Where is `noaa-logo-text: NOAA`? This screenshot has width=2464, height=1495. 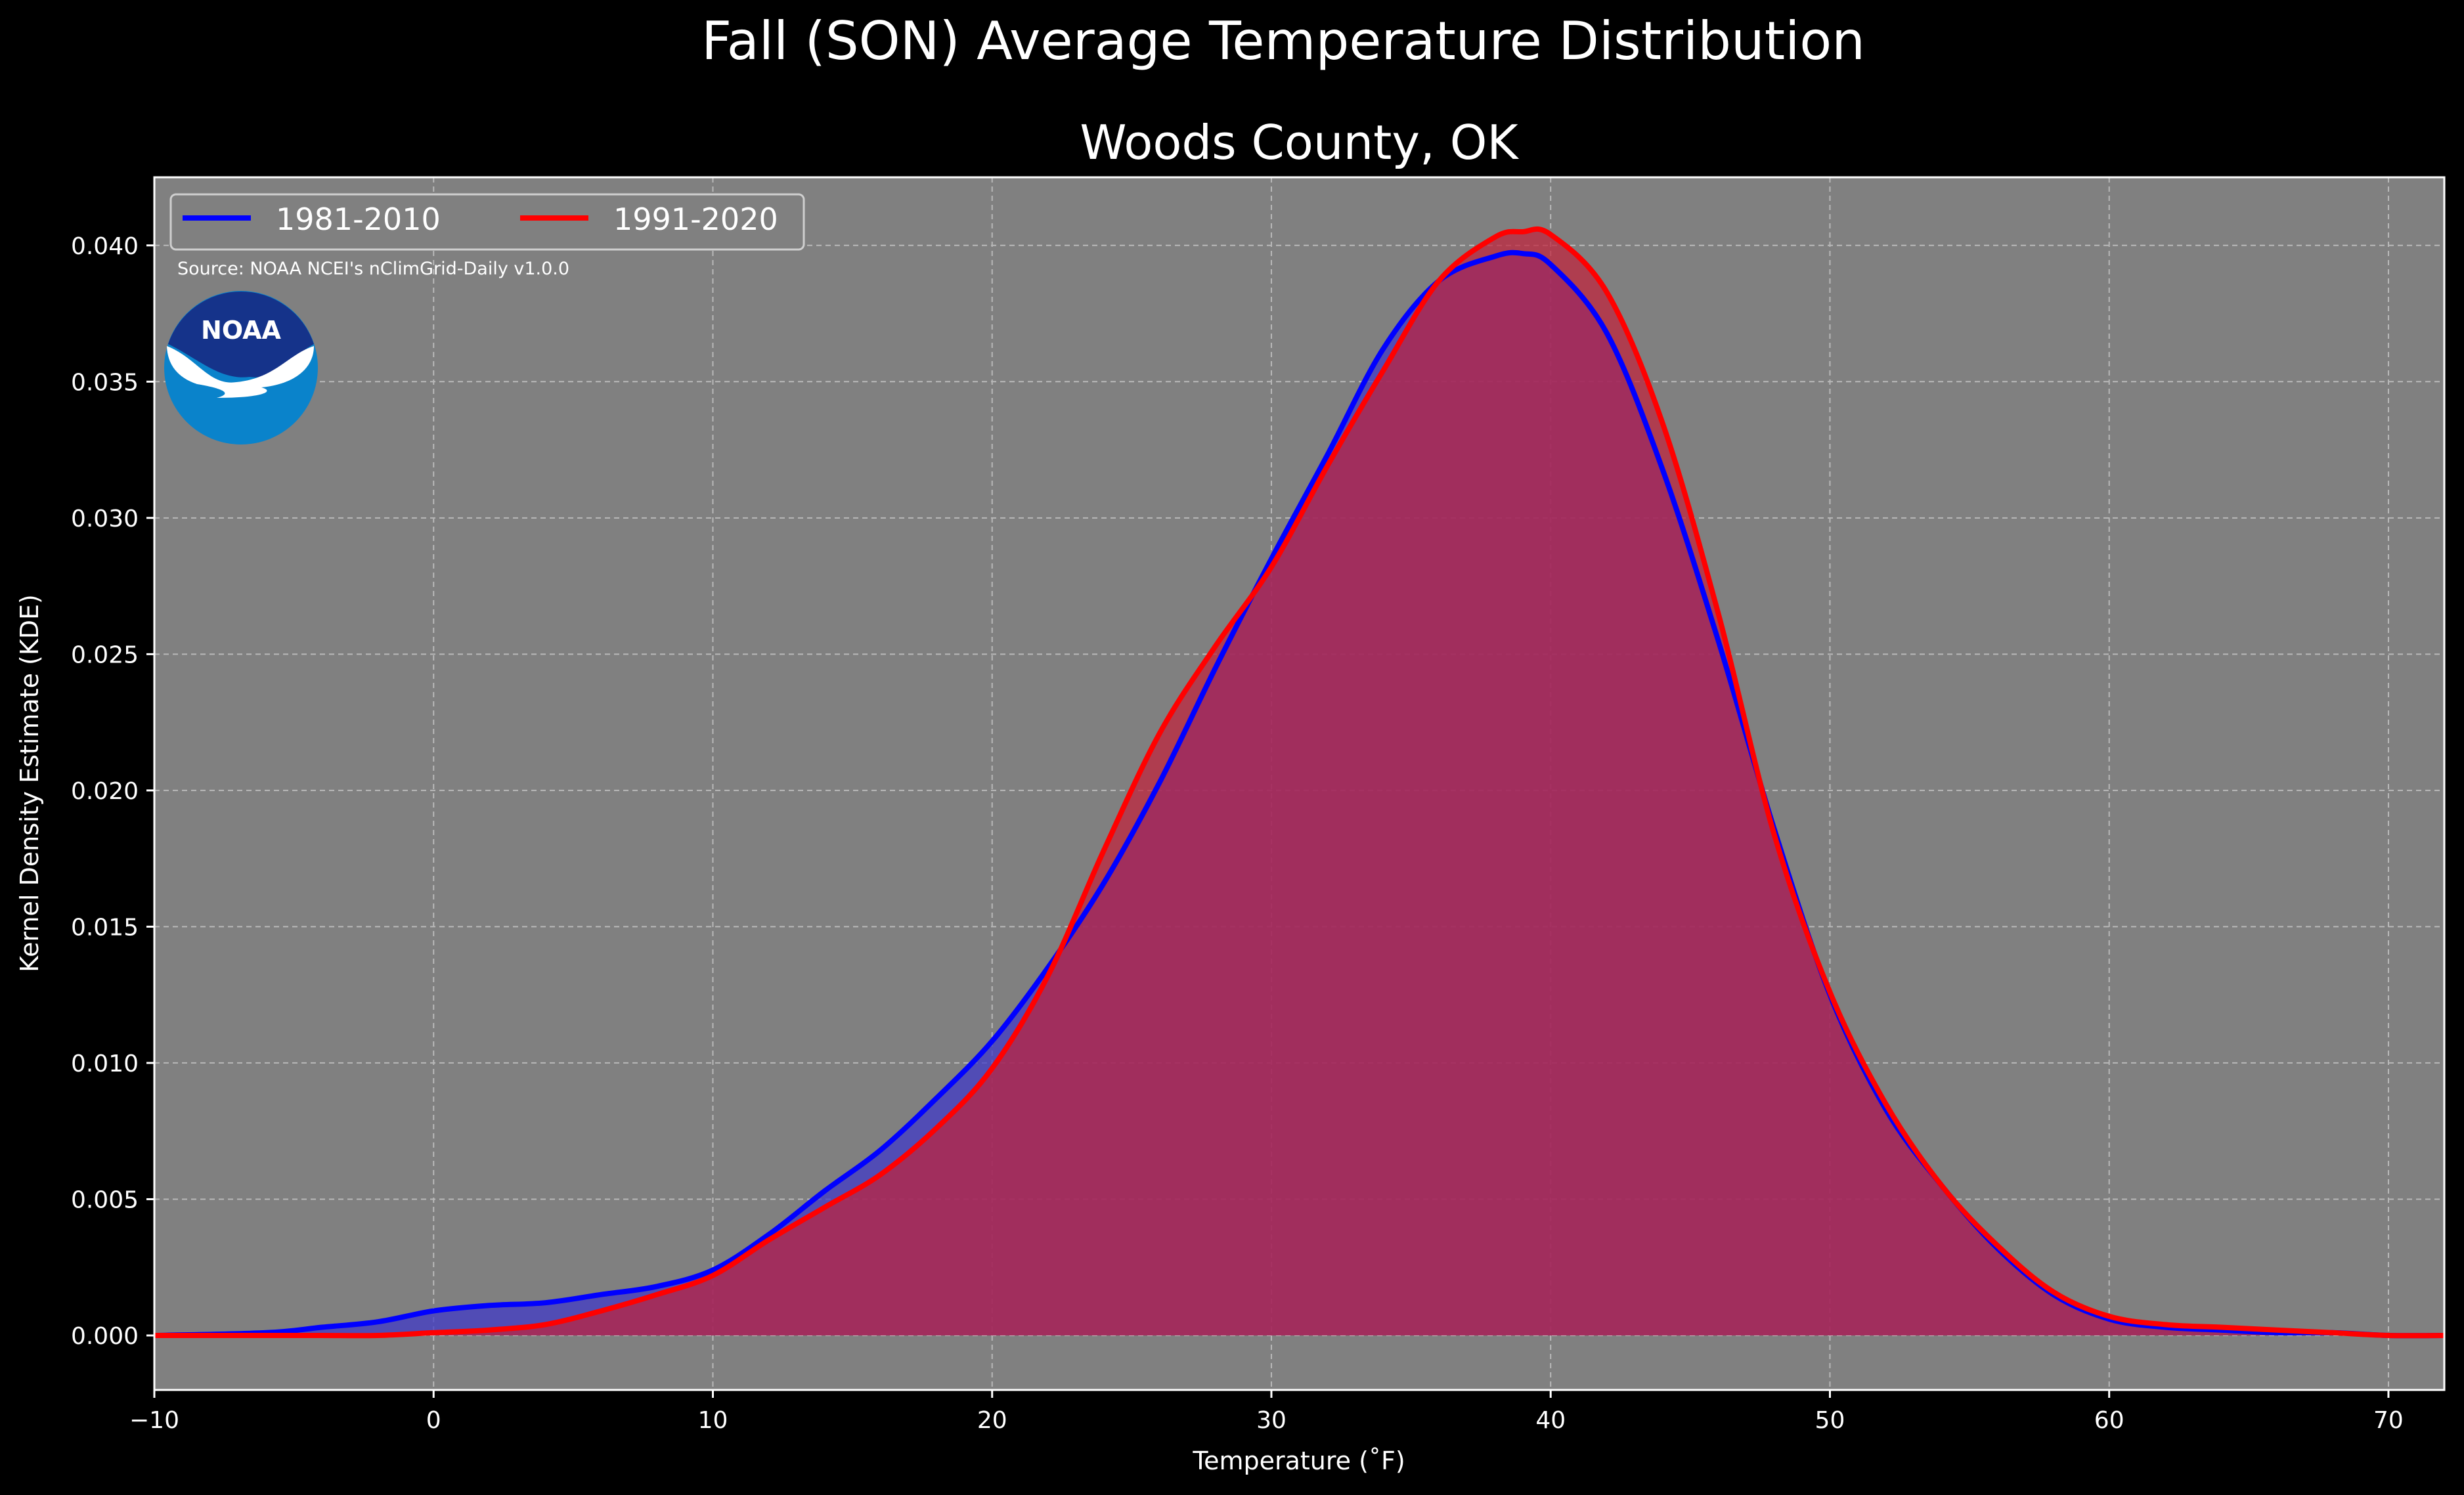
noaa-logo-text: NOAA is located at coordinates (241, 330).